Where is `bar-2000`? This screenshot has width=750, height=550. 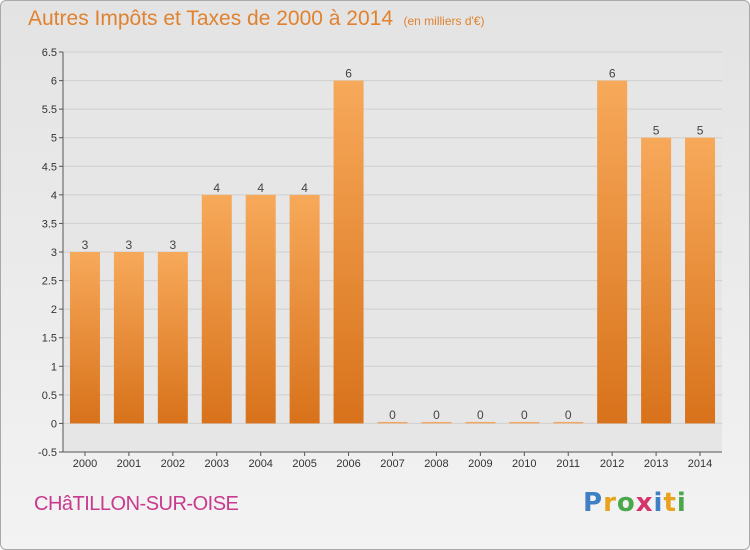 bar-2000 is located at coordinates (84, 338).